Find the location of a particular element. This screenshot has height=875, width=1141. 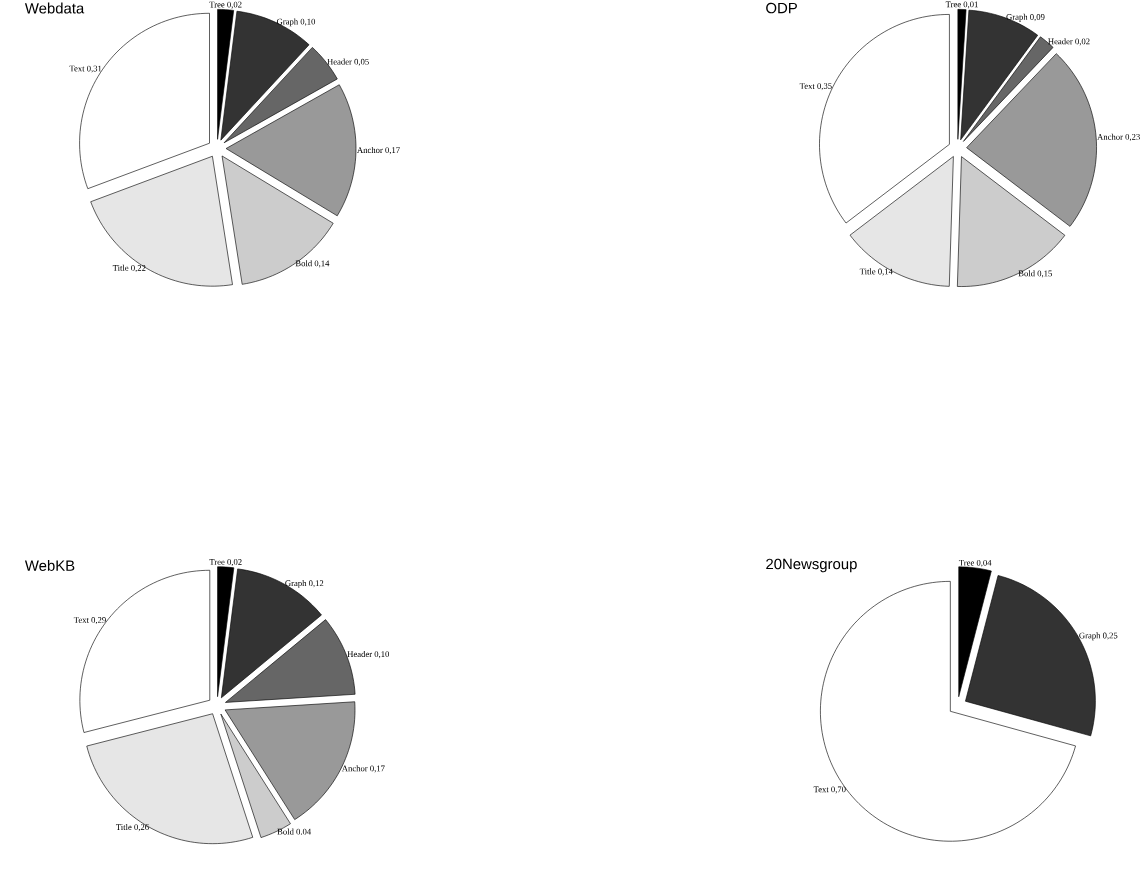

data-label: 0,01 is located at coordinates (970, 5).